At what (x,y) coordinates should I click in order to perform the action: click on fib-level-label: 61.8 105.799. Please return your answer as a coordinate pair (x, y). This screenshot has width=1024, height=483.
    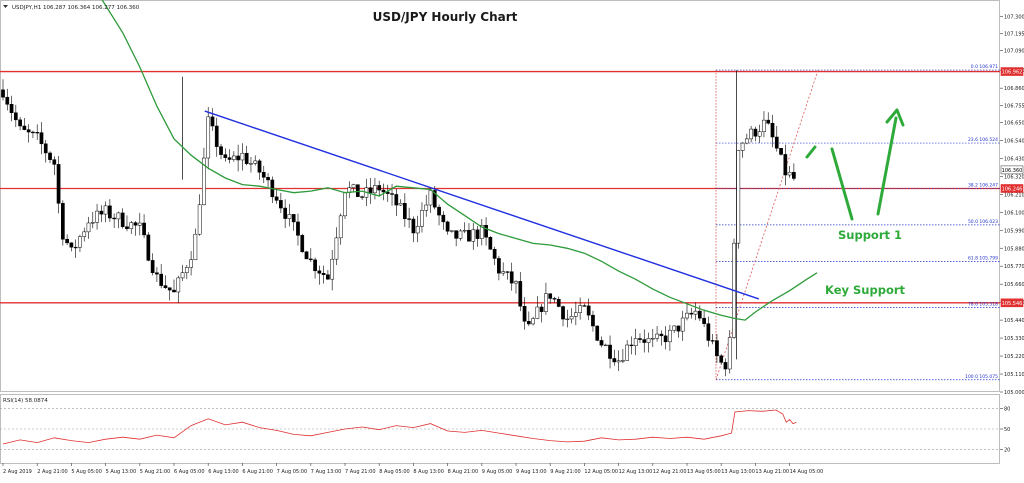
    Looking at the image, I should click on (983, 258).